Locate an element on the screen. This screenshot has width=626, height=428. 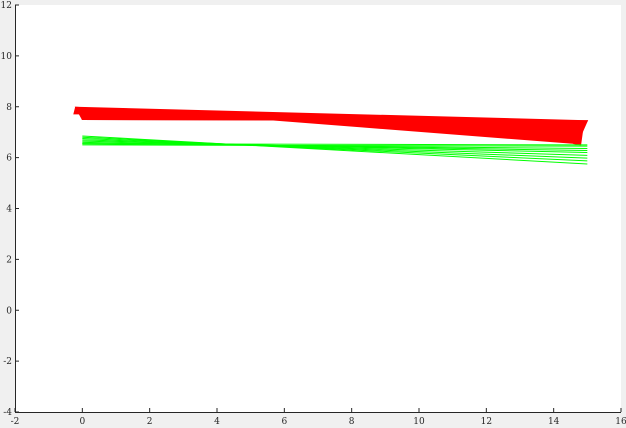
y-tick-label-2: 0 is located at coordinates (9, 311).